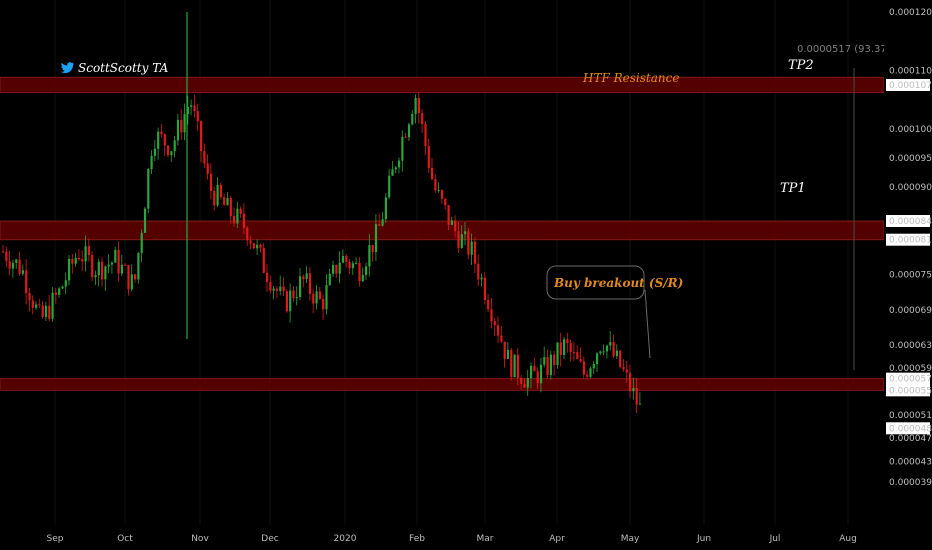 This screenshot has height=550, width=932. Describe the element at coordinates (910, 86) in the screenshot. I see `y-tick-label: 0.0001075` at that location.